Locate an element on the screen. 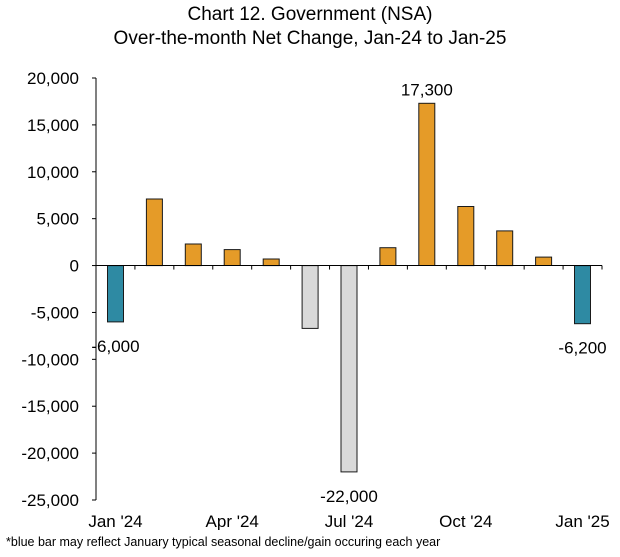  y-tick-label: -25,000 is located at coordinates (50, 500).